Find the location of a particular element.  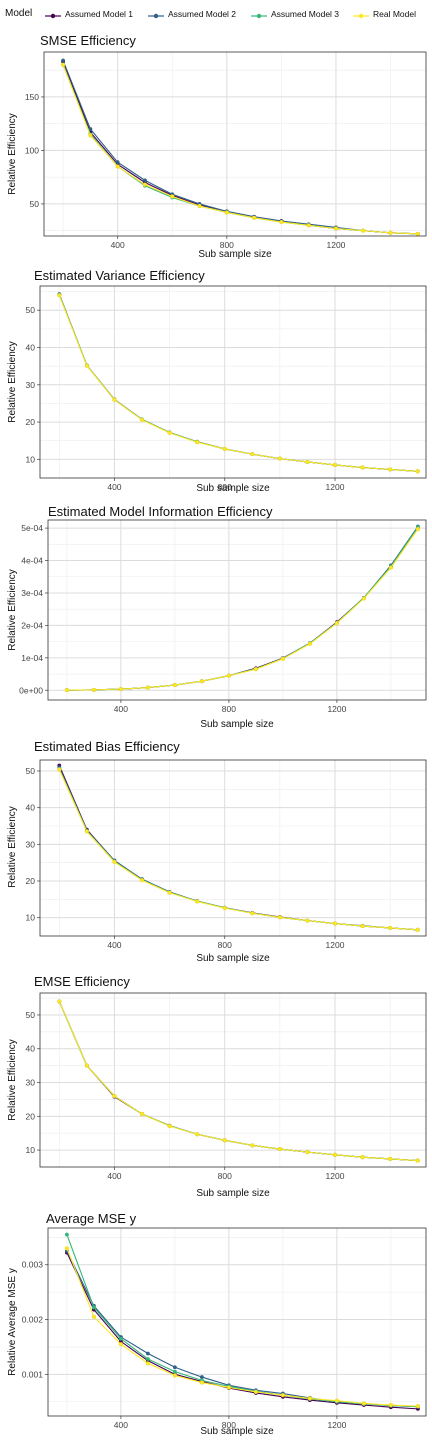

y-tick-label: 0.002 is located at coordinates (33, 1320).